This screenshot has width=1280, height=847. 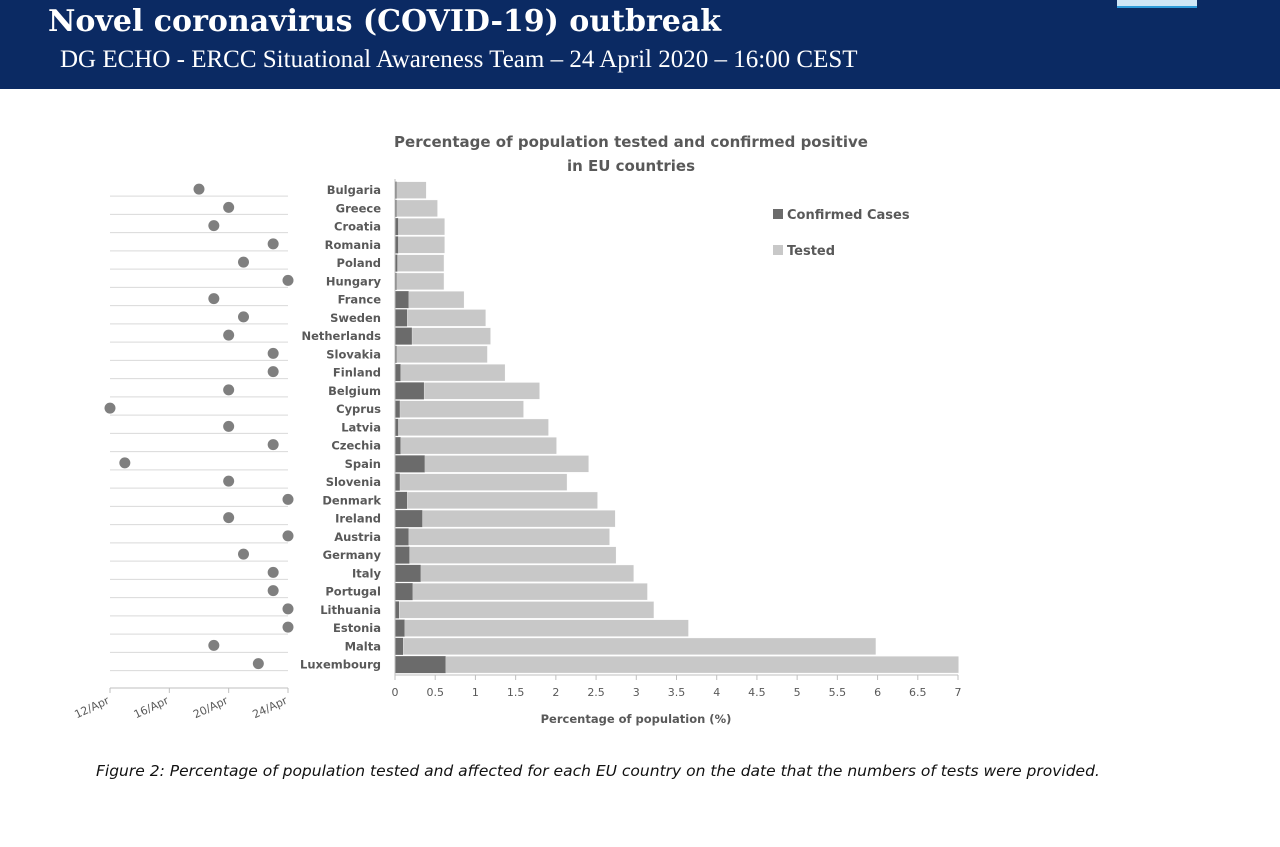 I want to click on dot-plot-x-tick-label: 24/Apr, so click(x=269, y=708).